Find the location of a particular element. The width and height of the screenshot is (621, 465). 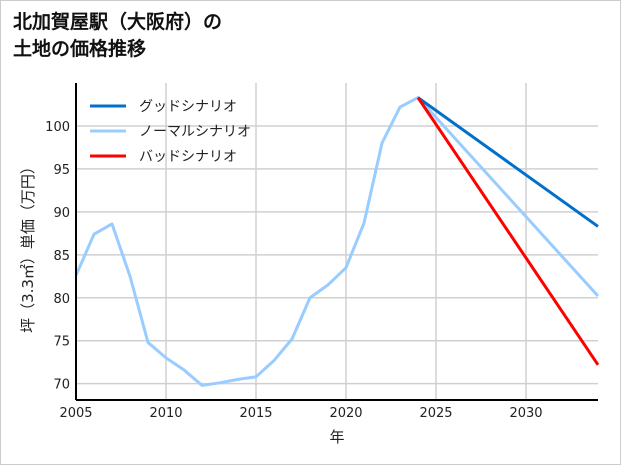

y-tick-label: 80 is located at coordinates (61, 299).